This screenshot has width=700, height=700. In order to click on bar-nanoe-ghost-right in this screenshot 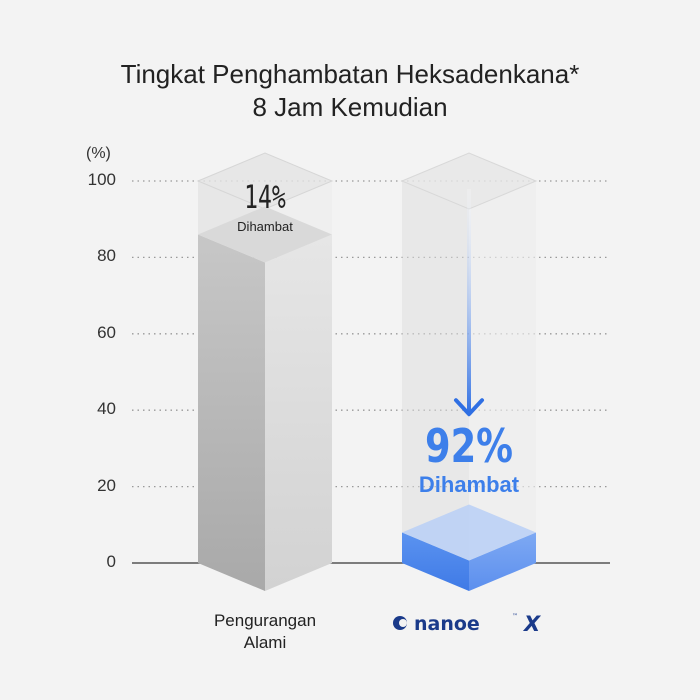, I will do `click(502, 371)`.